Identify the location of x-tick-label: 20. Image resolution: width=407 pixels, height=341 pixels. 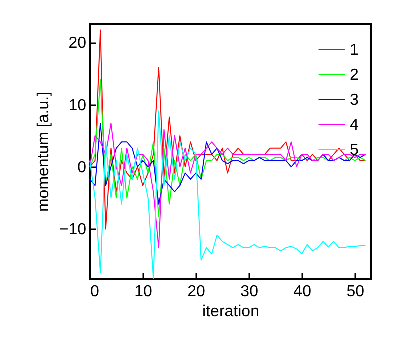
(197, 292).